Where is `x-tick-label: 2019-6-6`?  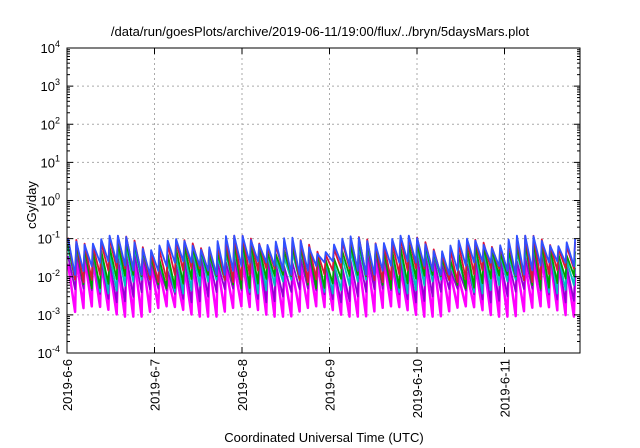 x-tick-label: 2019-6-6 is located at coordinates (67, 385).